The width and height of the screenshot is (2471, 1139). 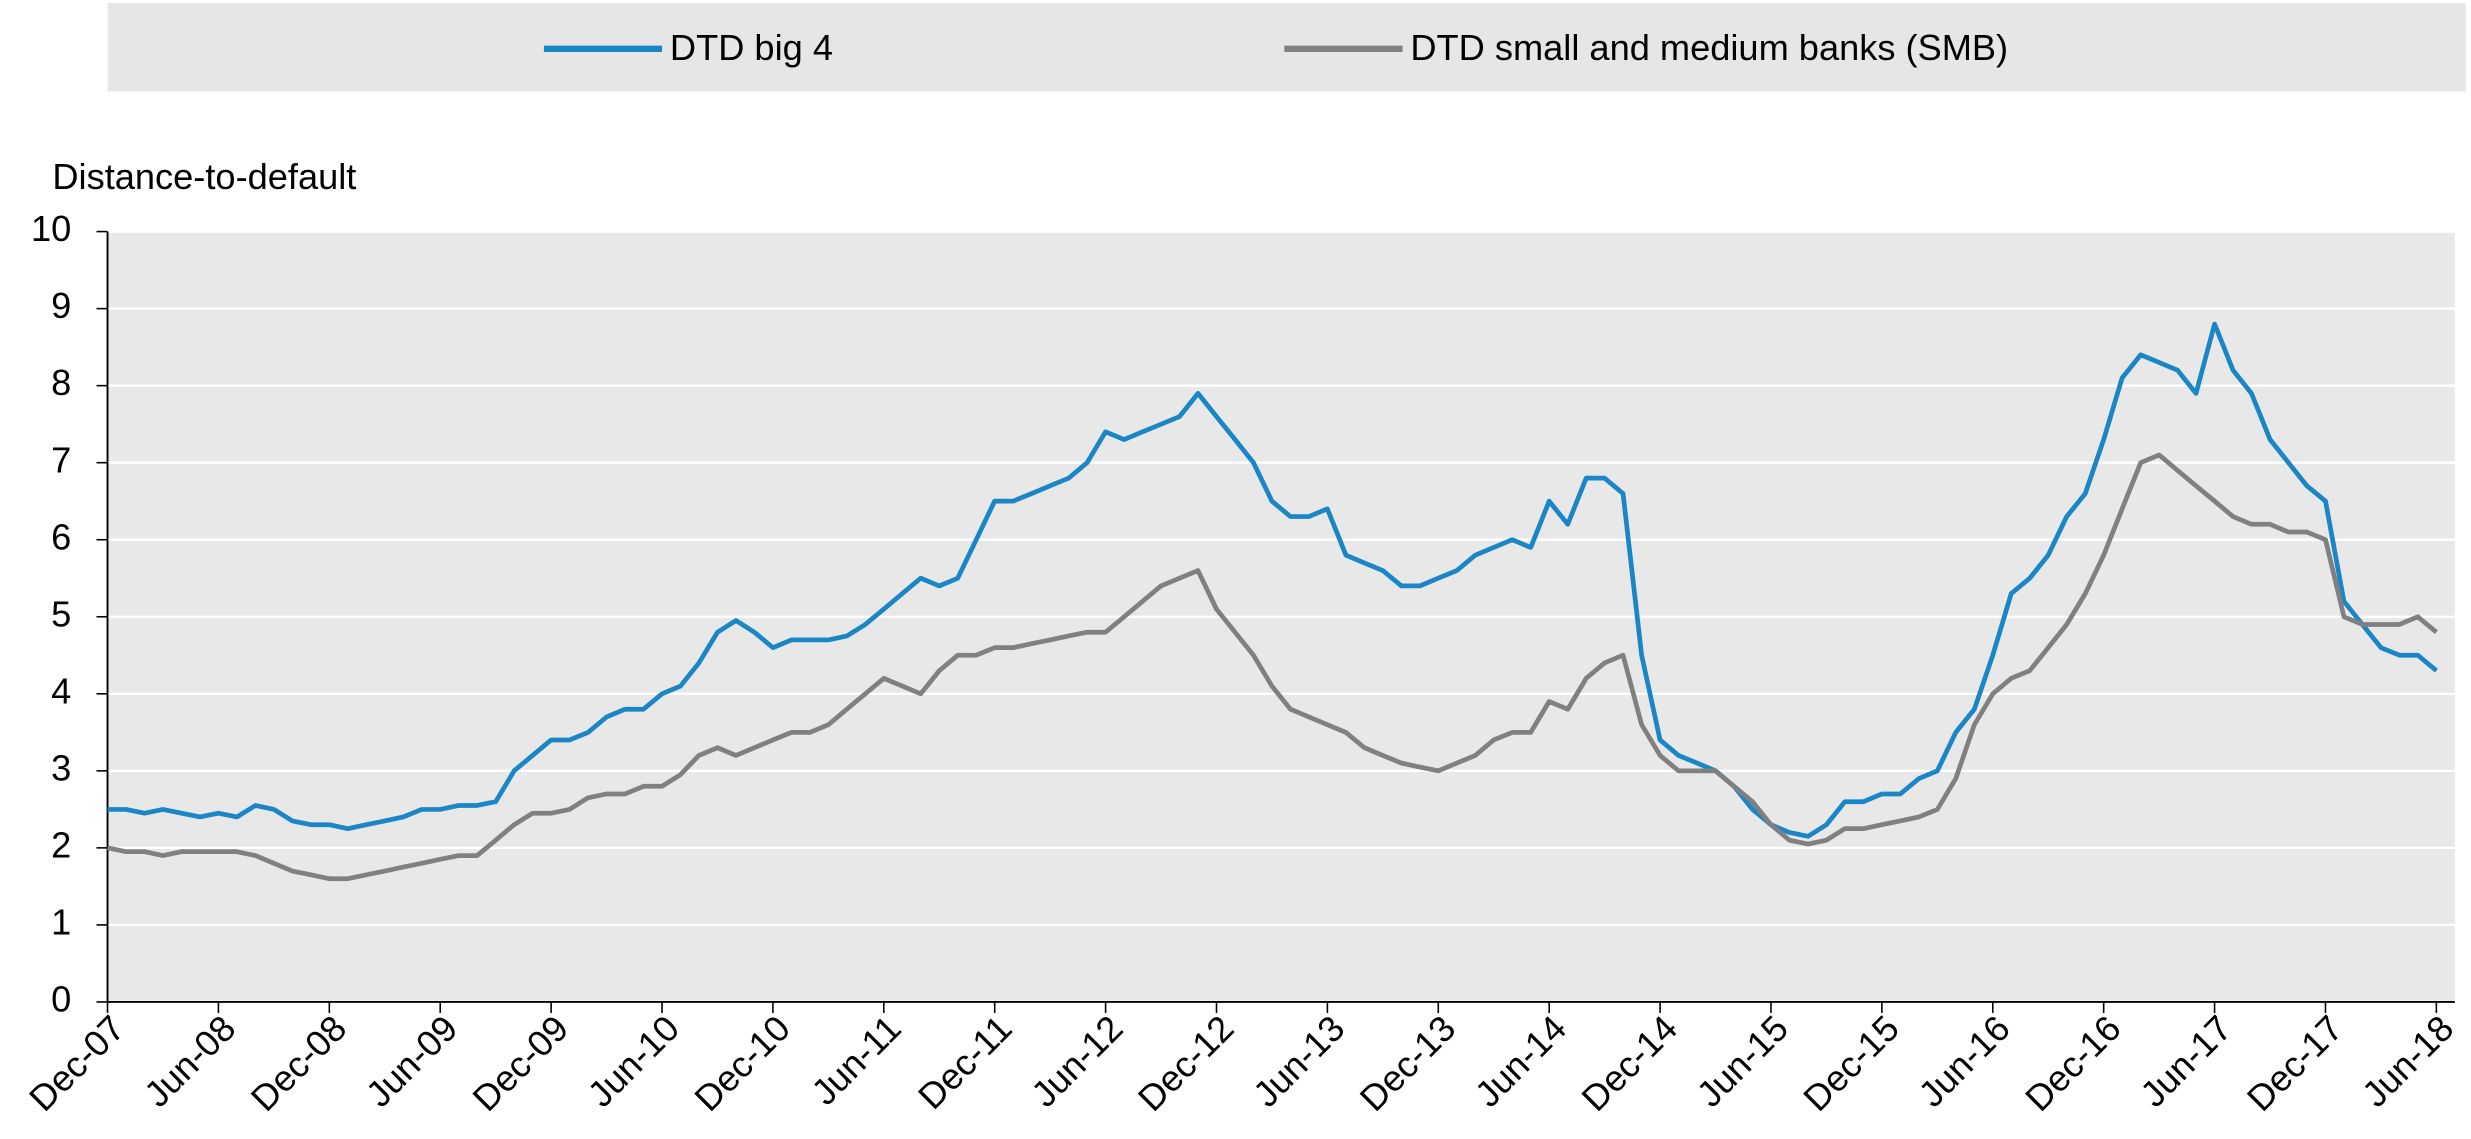 What do you see at coordinates (1408, 1063) in the screenshot?
I see `x-tick-label: Dec-13` at bounding box center [1408, 1063].